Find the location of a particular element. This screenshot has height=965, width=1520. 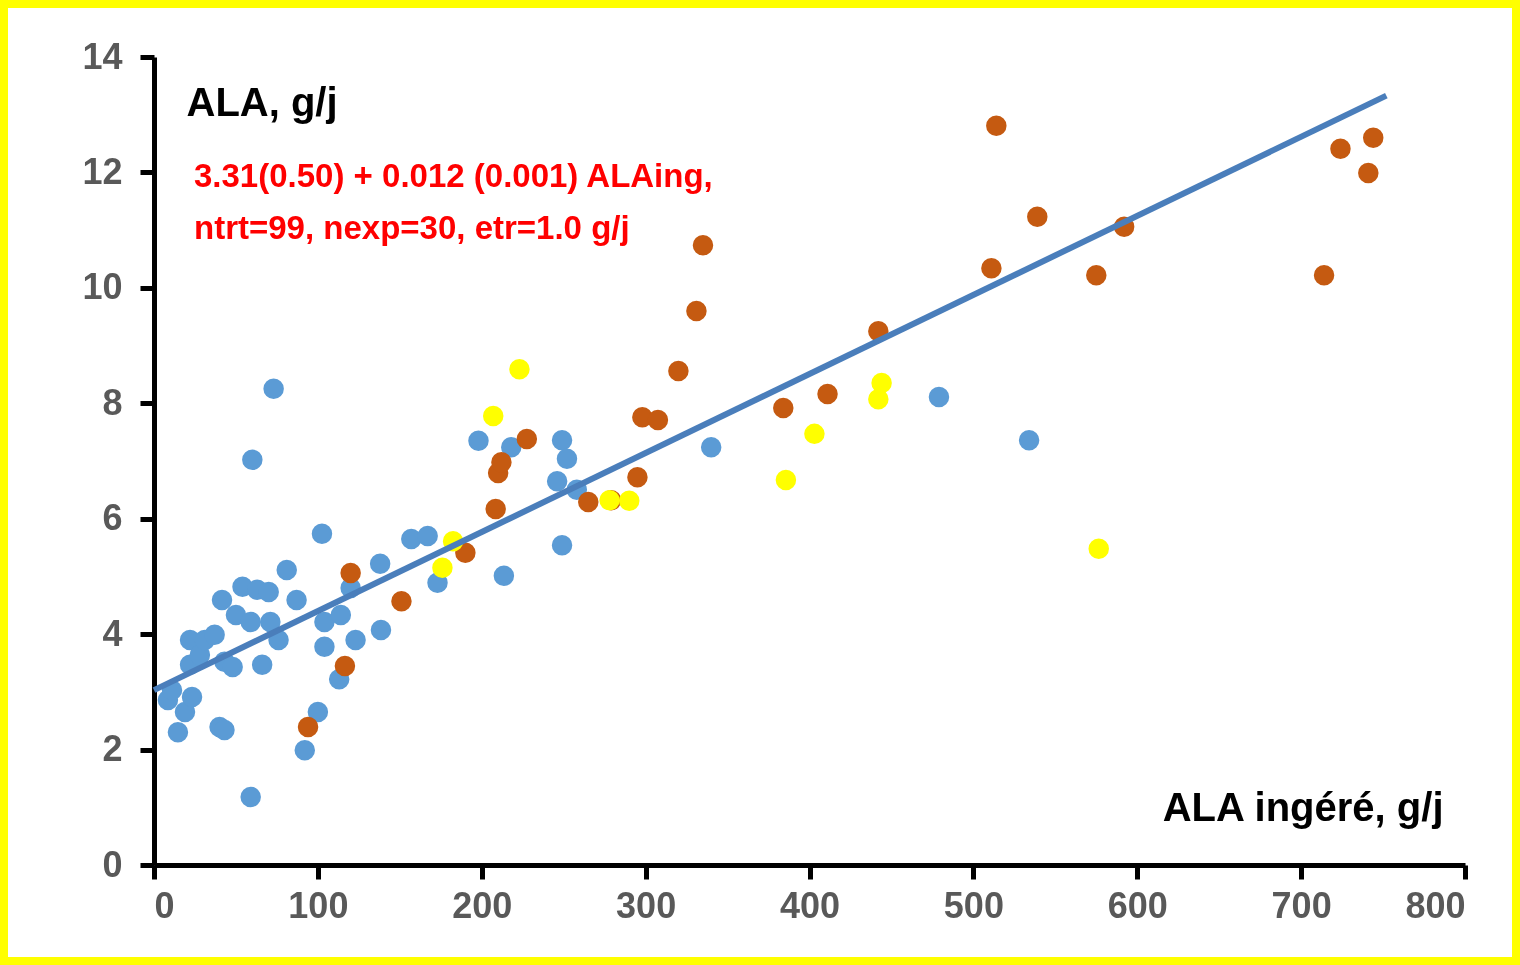

x-tick-label: 100 is located at coordinates (318, 905).